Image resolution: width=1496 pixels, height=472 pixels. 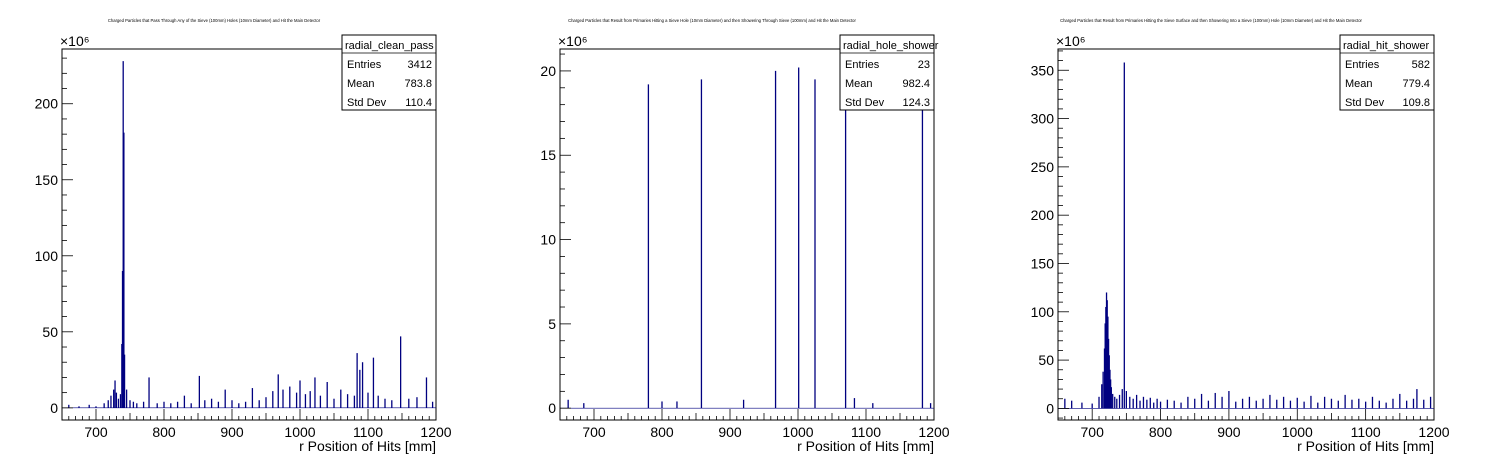 What do you see at coordinates (924, 65) in the screenshot?
I see `stats-value: 23` at bounding box center [924, 65].